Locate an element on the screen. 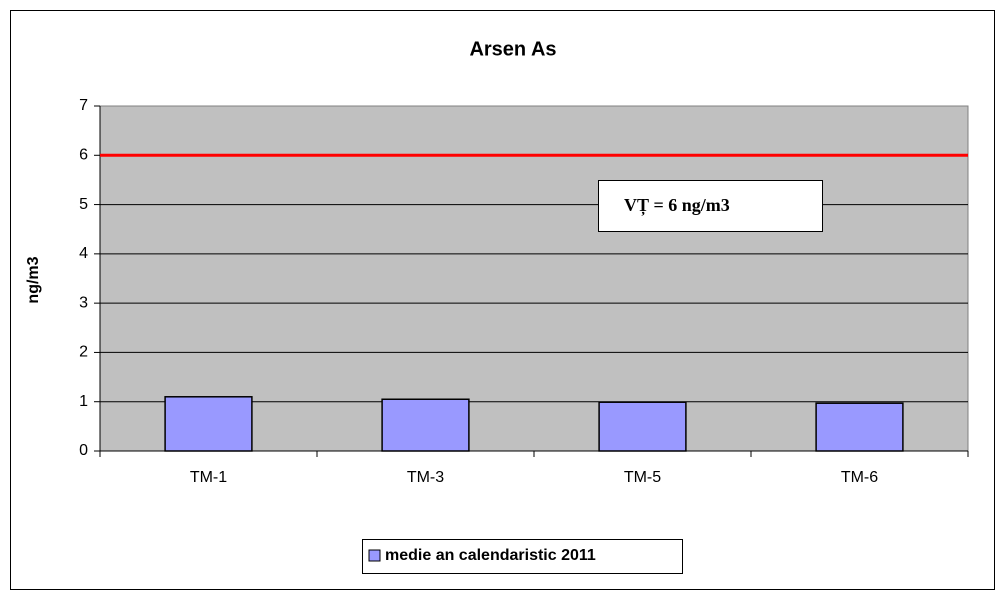 This screenshot has width=1003, height=604. annotation: VȚ = 6 ng/m3 is located at coordinates (677, 205).